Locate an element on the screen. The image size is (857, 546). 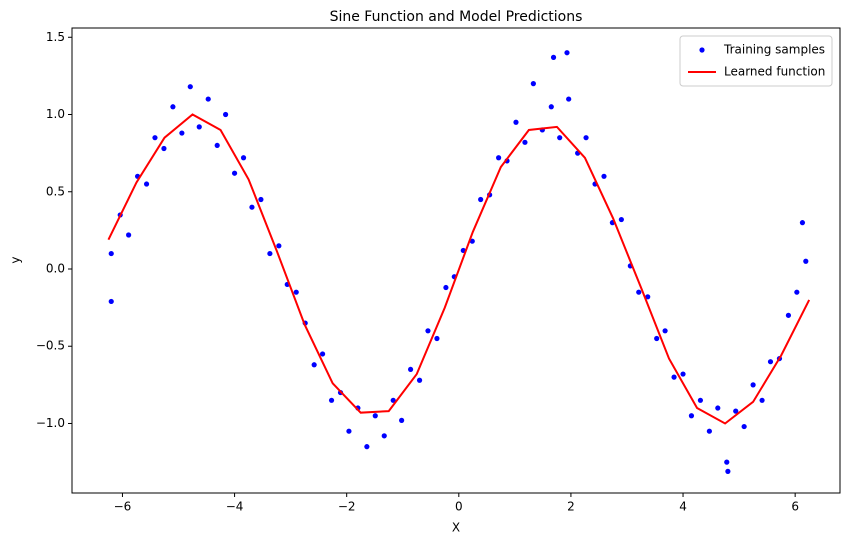
x-tick-label: −2 is located at coordinates (347, 507).